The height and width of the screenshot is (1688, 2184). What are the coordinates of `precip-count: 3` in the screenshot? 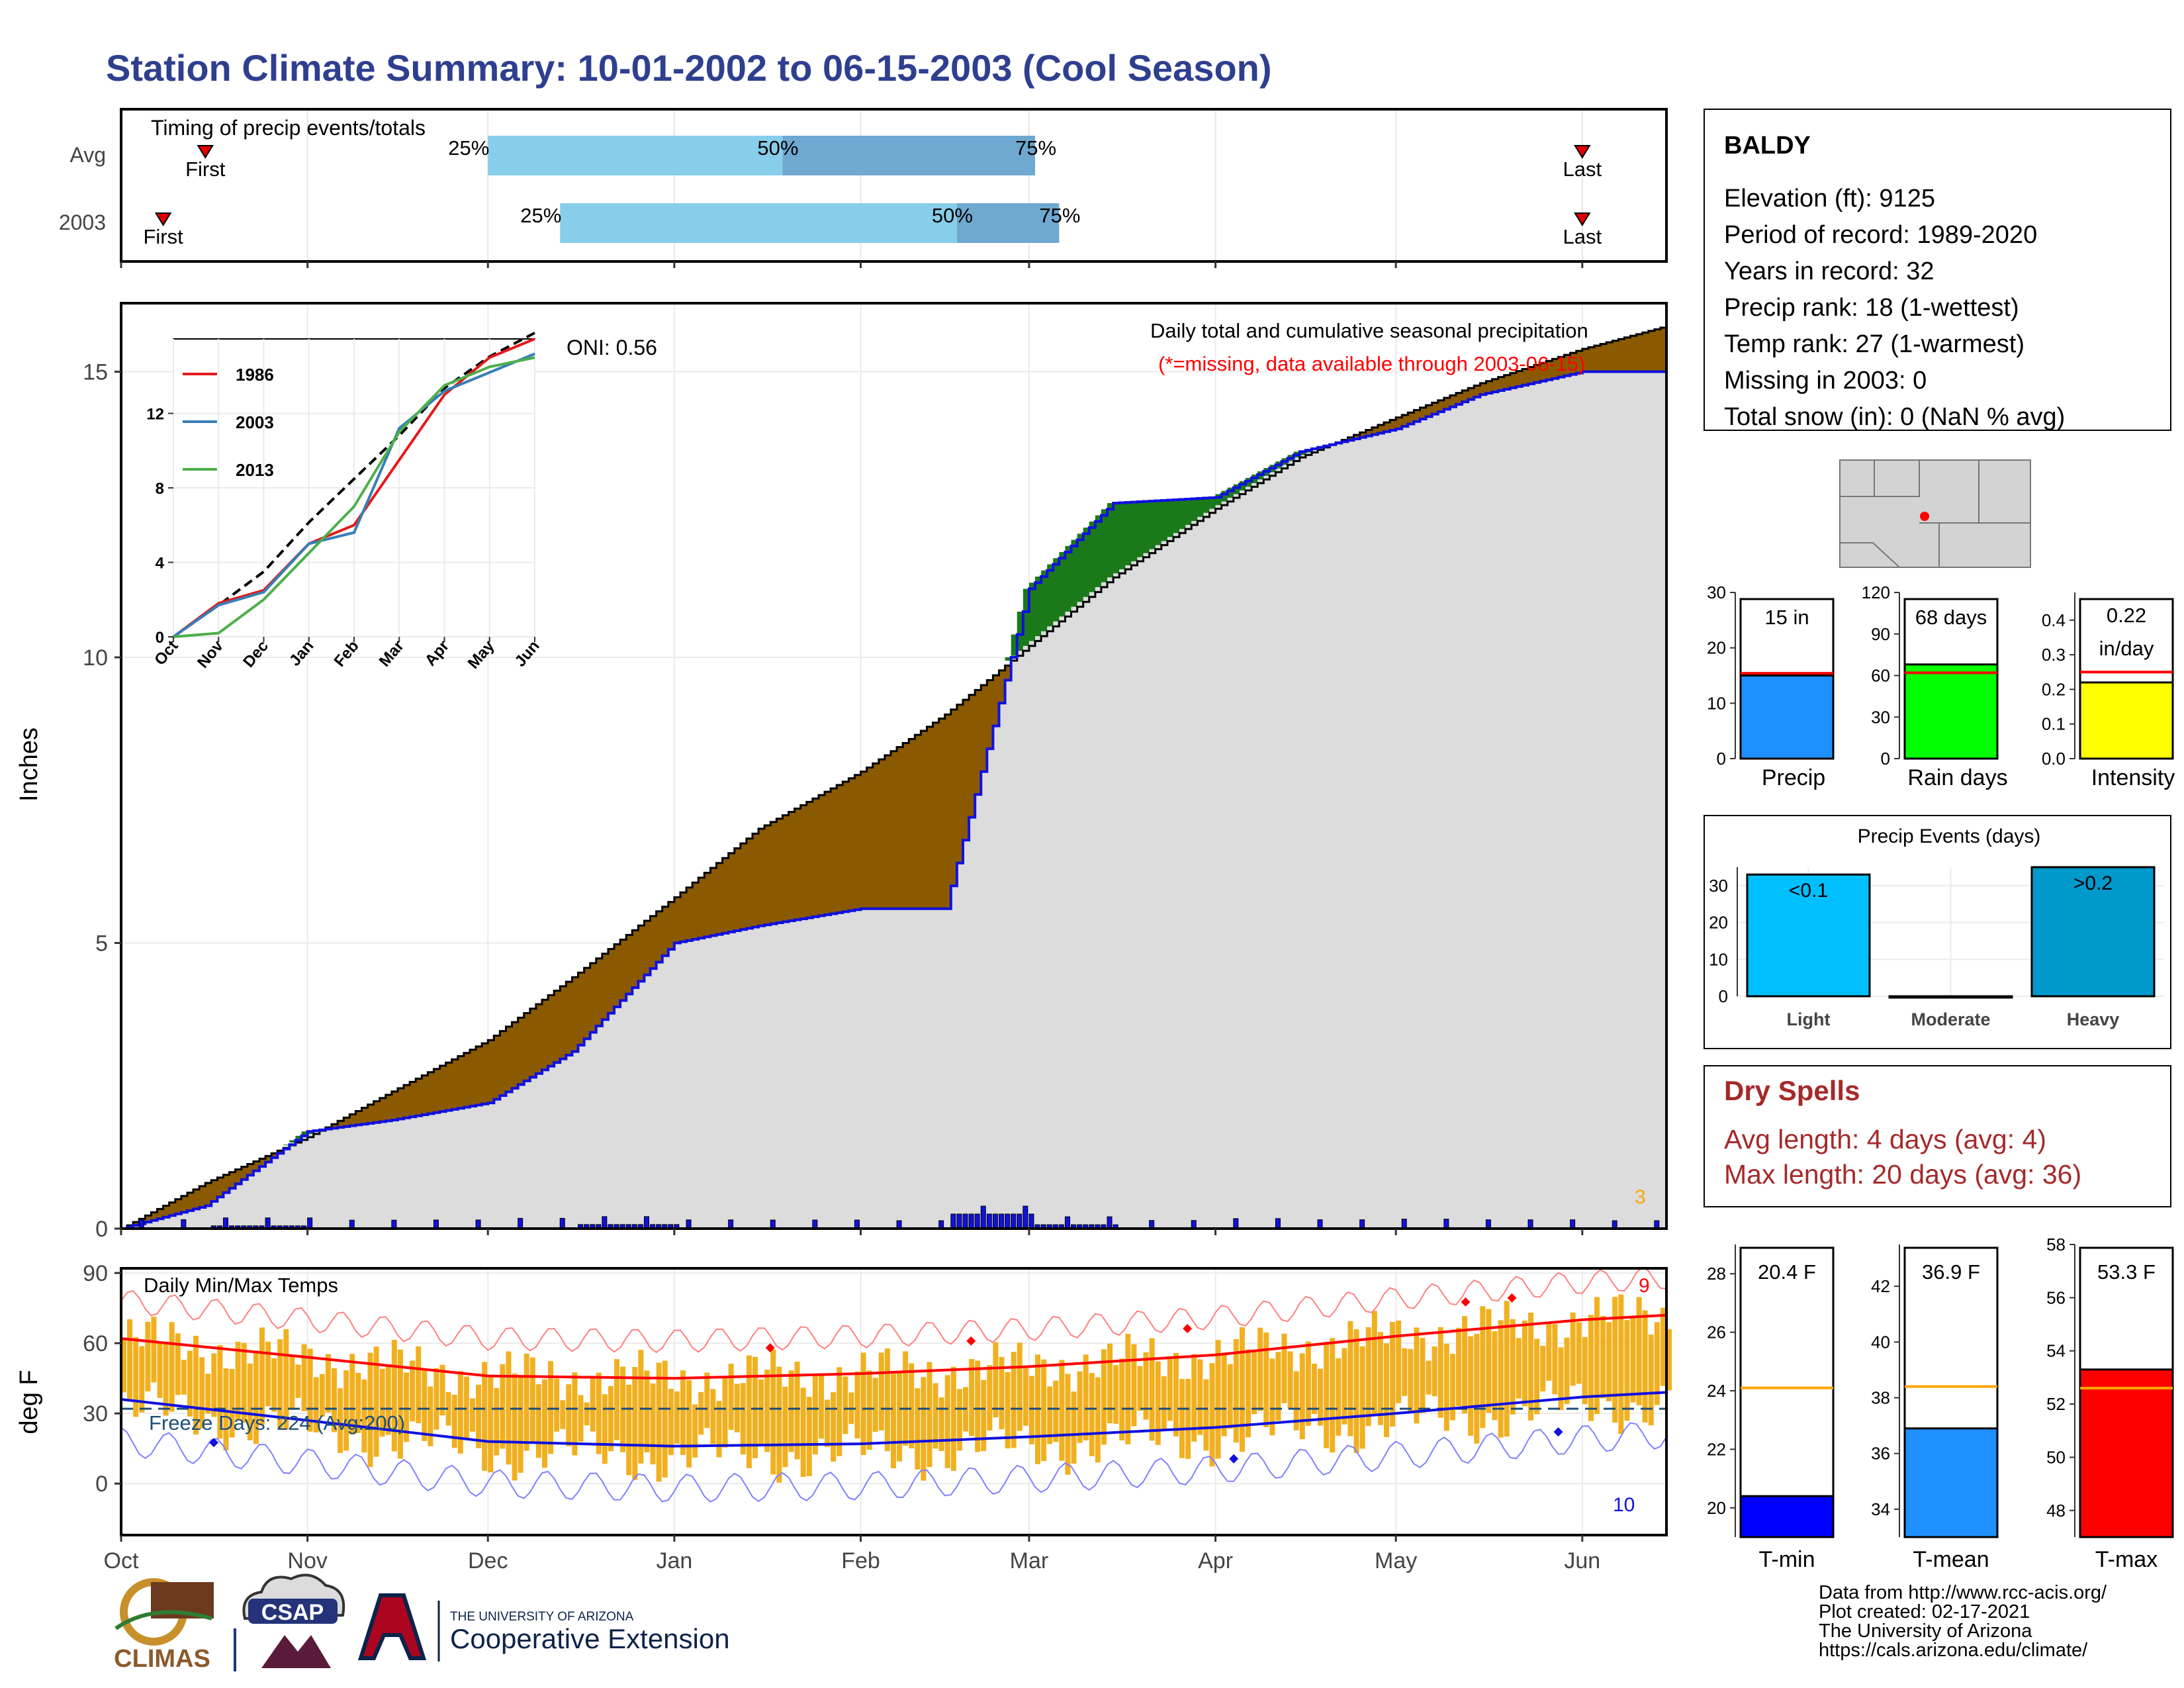 It's located at (1641, 1197).